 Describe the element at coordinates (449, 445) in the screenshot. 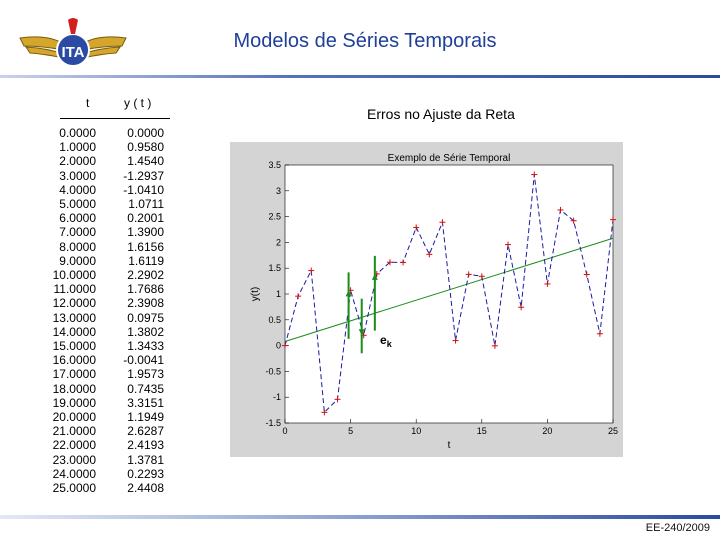

I see `x-axis-label: t` at that location.